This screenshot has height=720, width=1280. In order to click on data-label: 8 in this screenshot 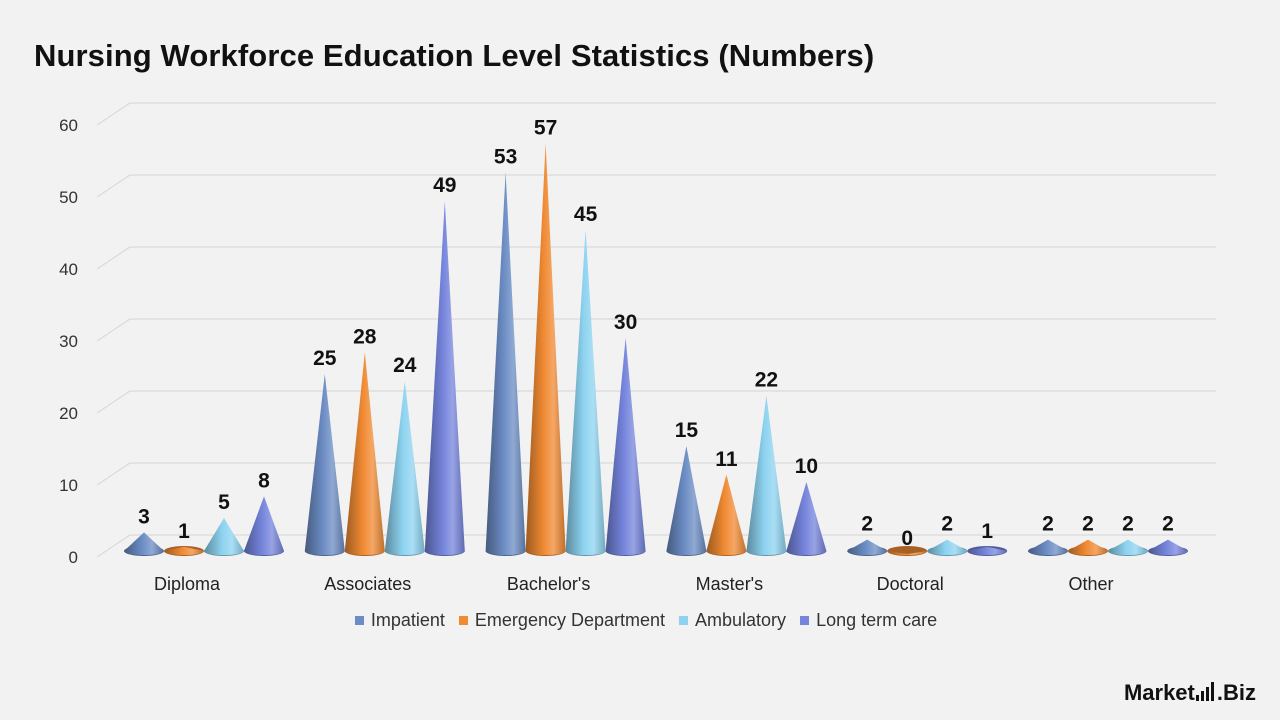, I will do `click(264, 480)`.